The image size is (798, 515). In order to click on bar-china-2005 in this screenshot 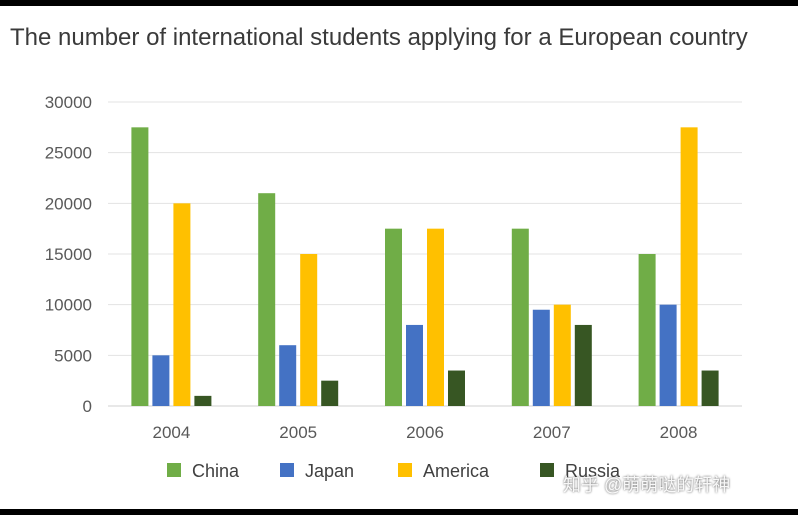, I will do `click(267, 299)`.